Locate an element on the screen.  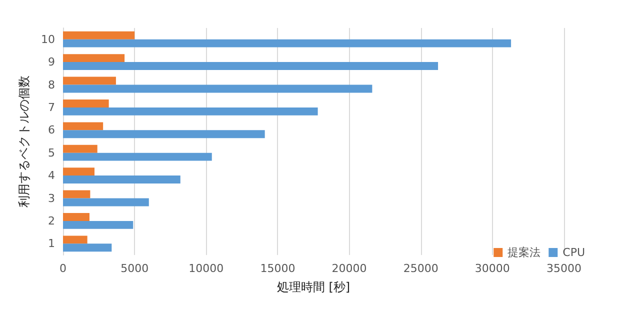
x-tick-label: 30000 is located at coordinates (492, 268).